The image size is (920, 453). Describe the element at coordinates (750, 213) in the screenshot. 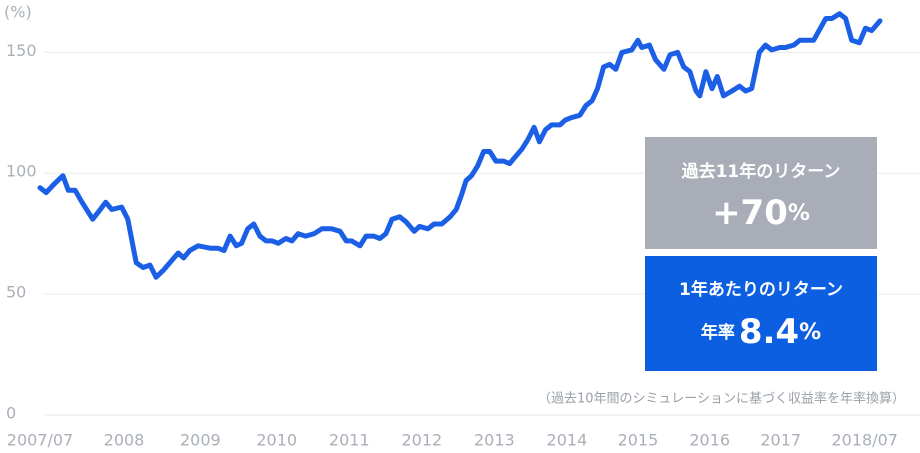

I see `total-number: +70` at that location.